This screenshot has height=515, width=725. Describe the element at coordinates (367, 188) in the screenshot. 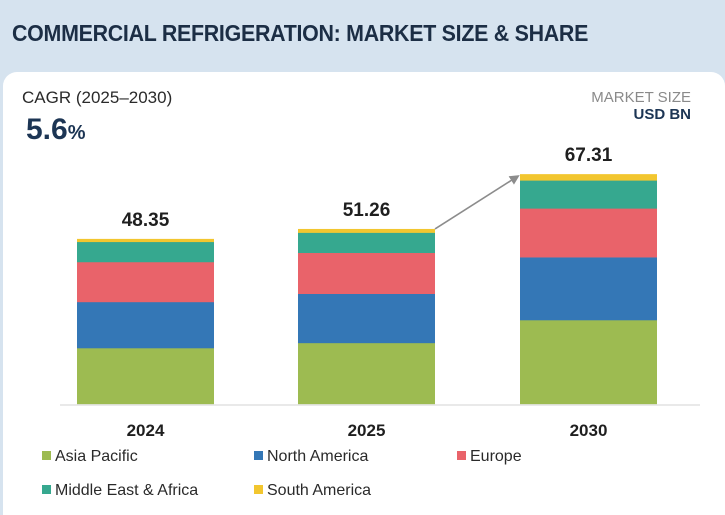

I see `total-labels: 48.35 51.26 67.31` at that location.